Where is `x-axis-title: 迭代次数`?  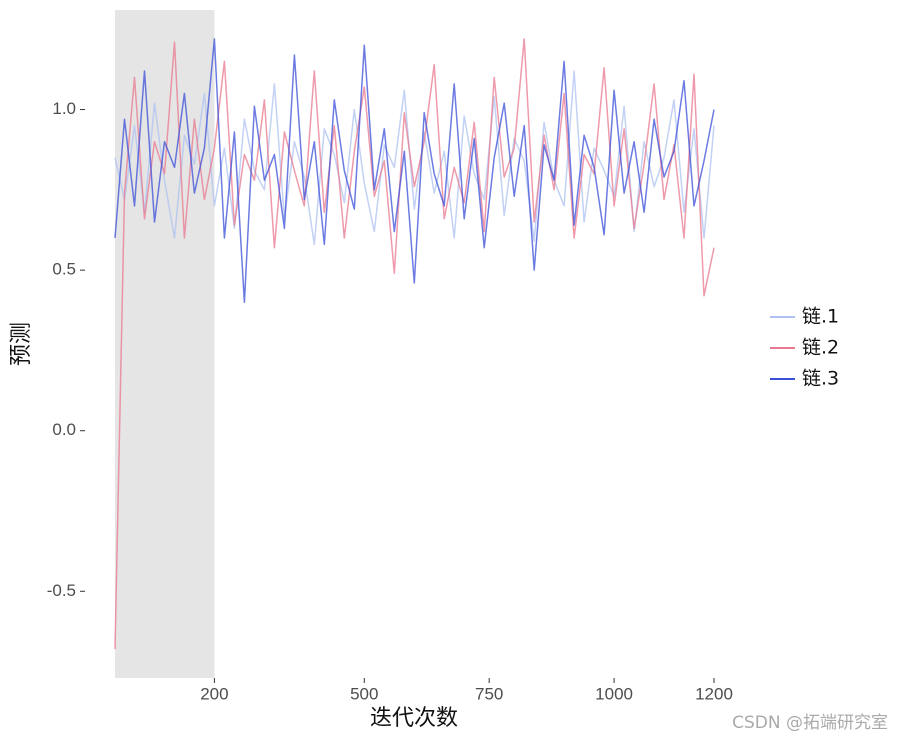 x-axis-title: 迭代次数 is located at coordinates (414, 718).